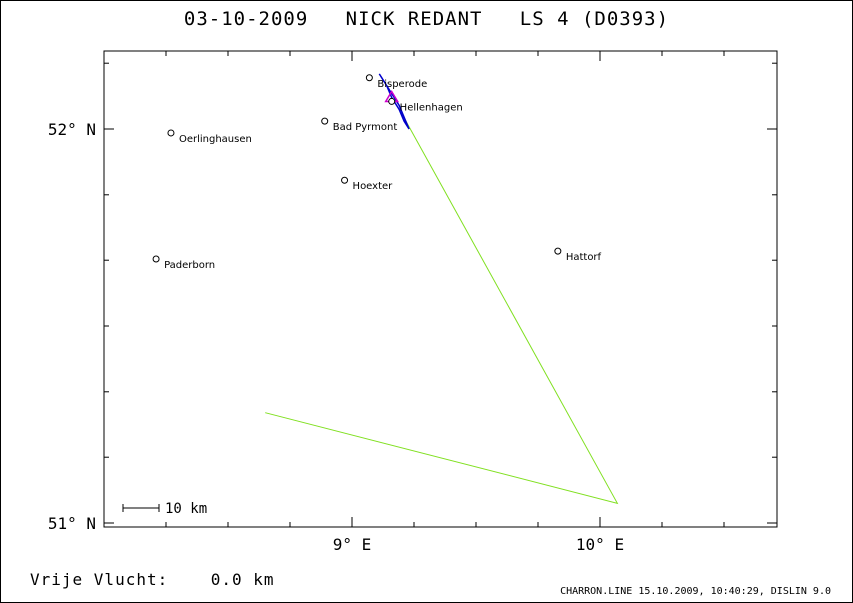 The width and height of the screenshot is (853, 603). What do you see at coordinates (352, 544) in the screenshot?
I see `x-tick-label: 9° E` at bounding box center [352, 544].